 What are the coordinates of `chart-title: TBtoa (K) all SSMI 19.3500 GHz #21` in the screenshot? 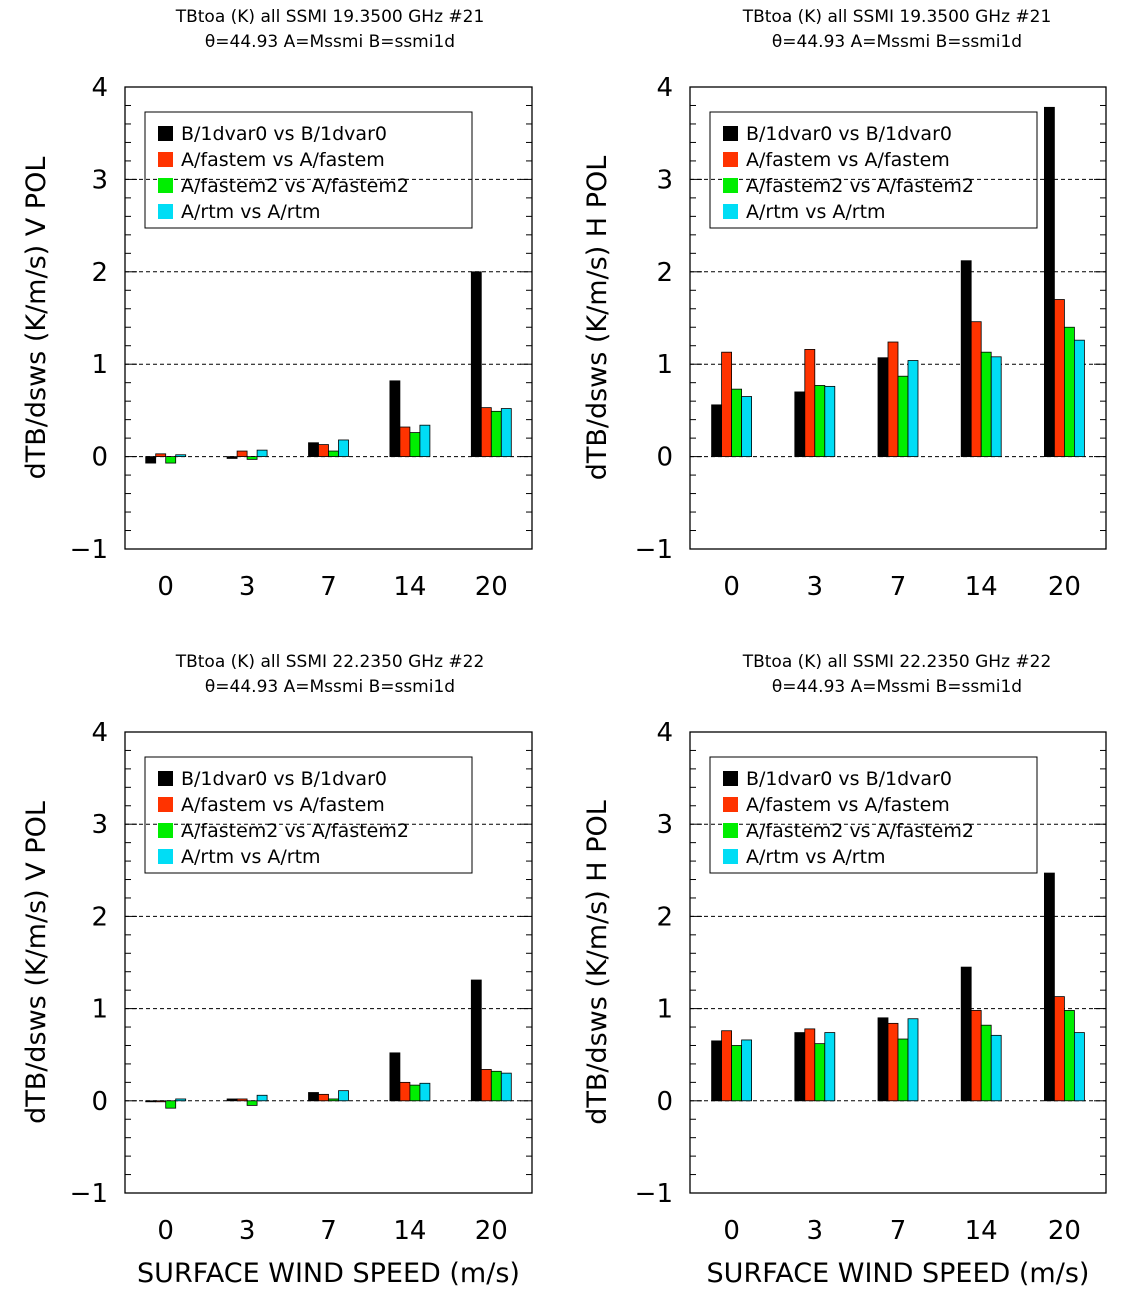 It's located at (330, 17).